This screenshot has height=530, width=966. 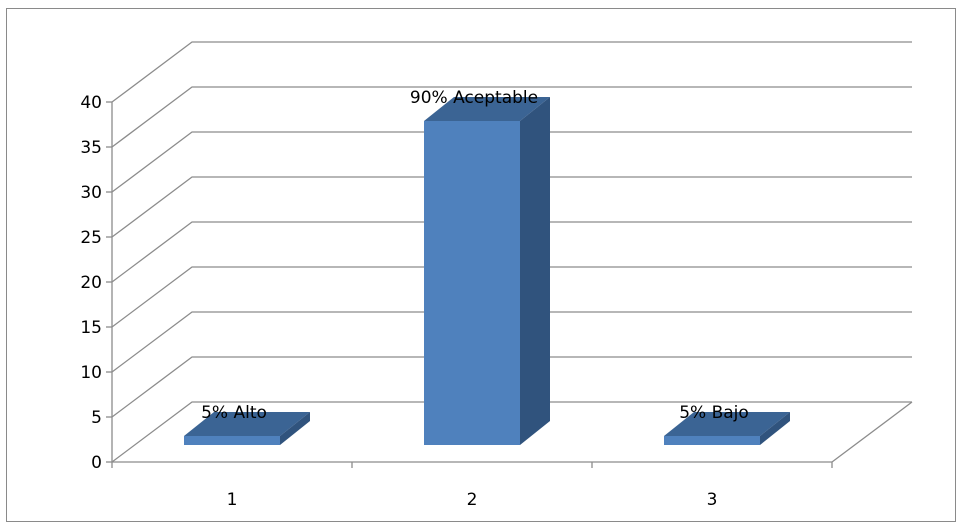 What do you see at coordinates (91, 238) in the screenshot?
I see `y-tick-label: 25` at bounding box center [91, 238].